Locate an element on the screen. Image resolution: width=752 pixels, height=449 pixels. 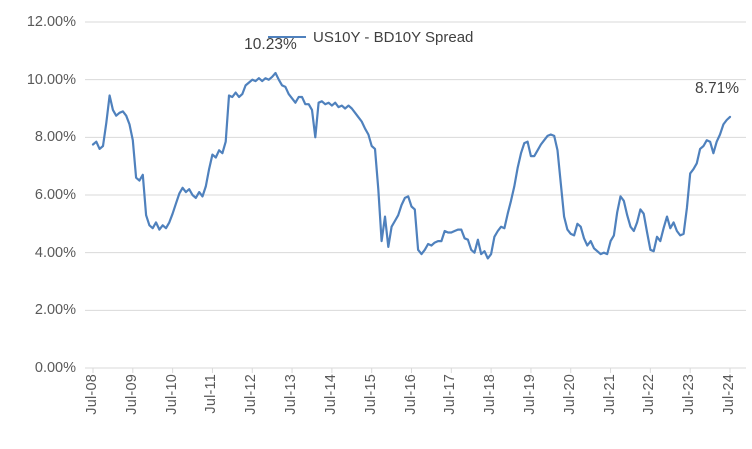
x-tick-label: Jul-15 is located at coordinates (370, 394).